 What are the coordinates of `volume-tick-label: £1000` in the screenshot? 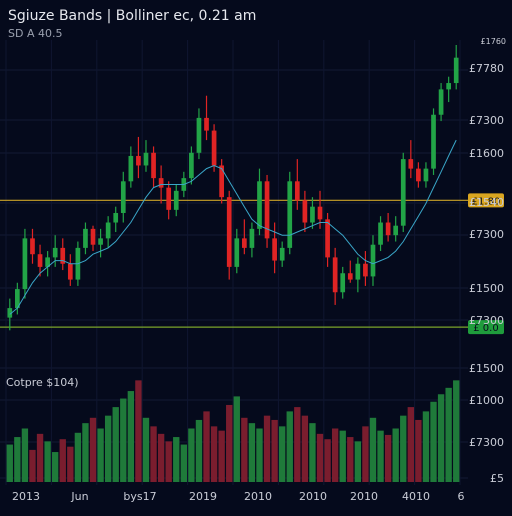 It's located at (486, 400).